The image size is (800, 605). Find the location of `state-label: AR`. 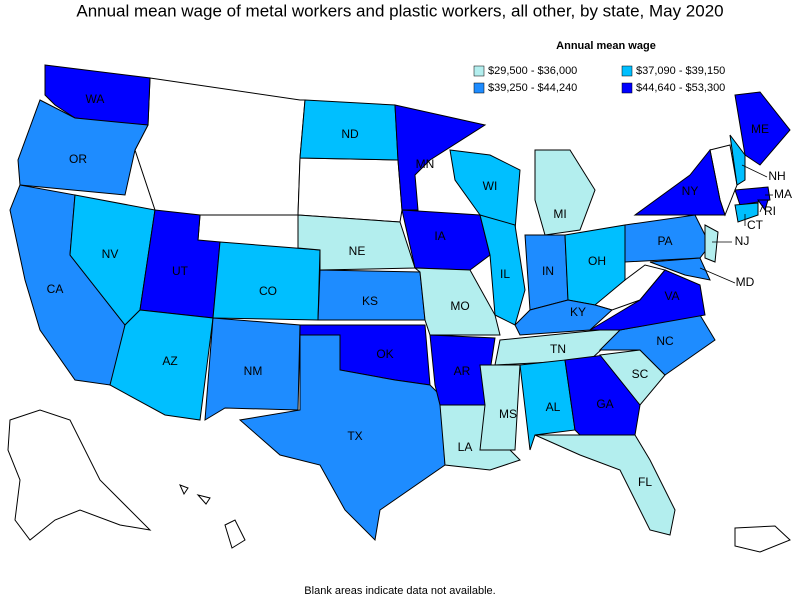

state-label: AR is located at coordinates (462, 371).